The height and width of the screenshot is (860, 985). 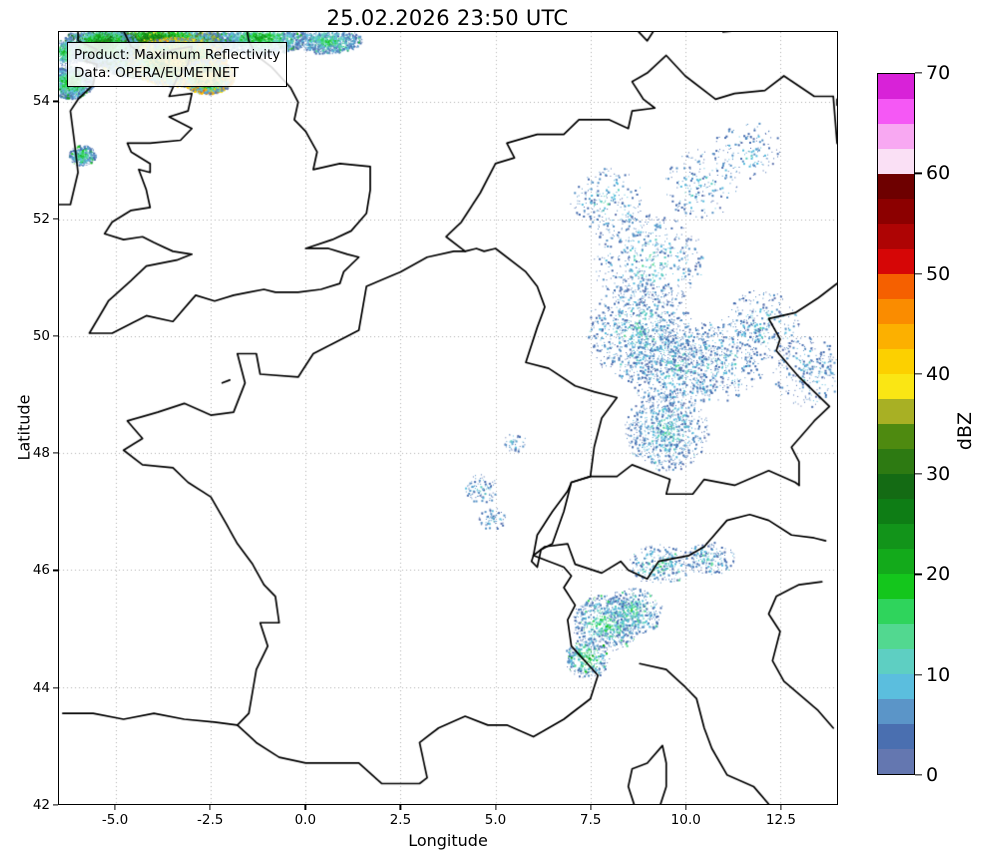 What do you see at coordinates (938, 173) in the screenshot?
I see `colorbar-tick-label: 60` at bounding box center [938, 173].